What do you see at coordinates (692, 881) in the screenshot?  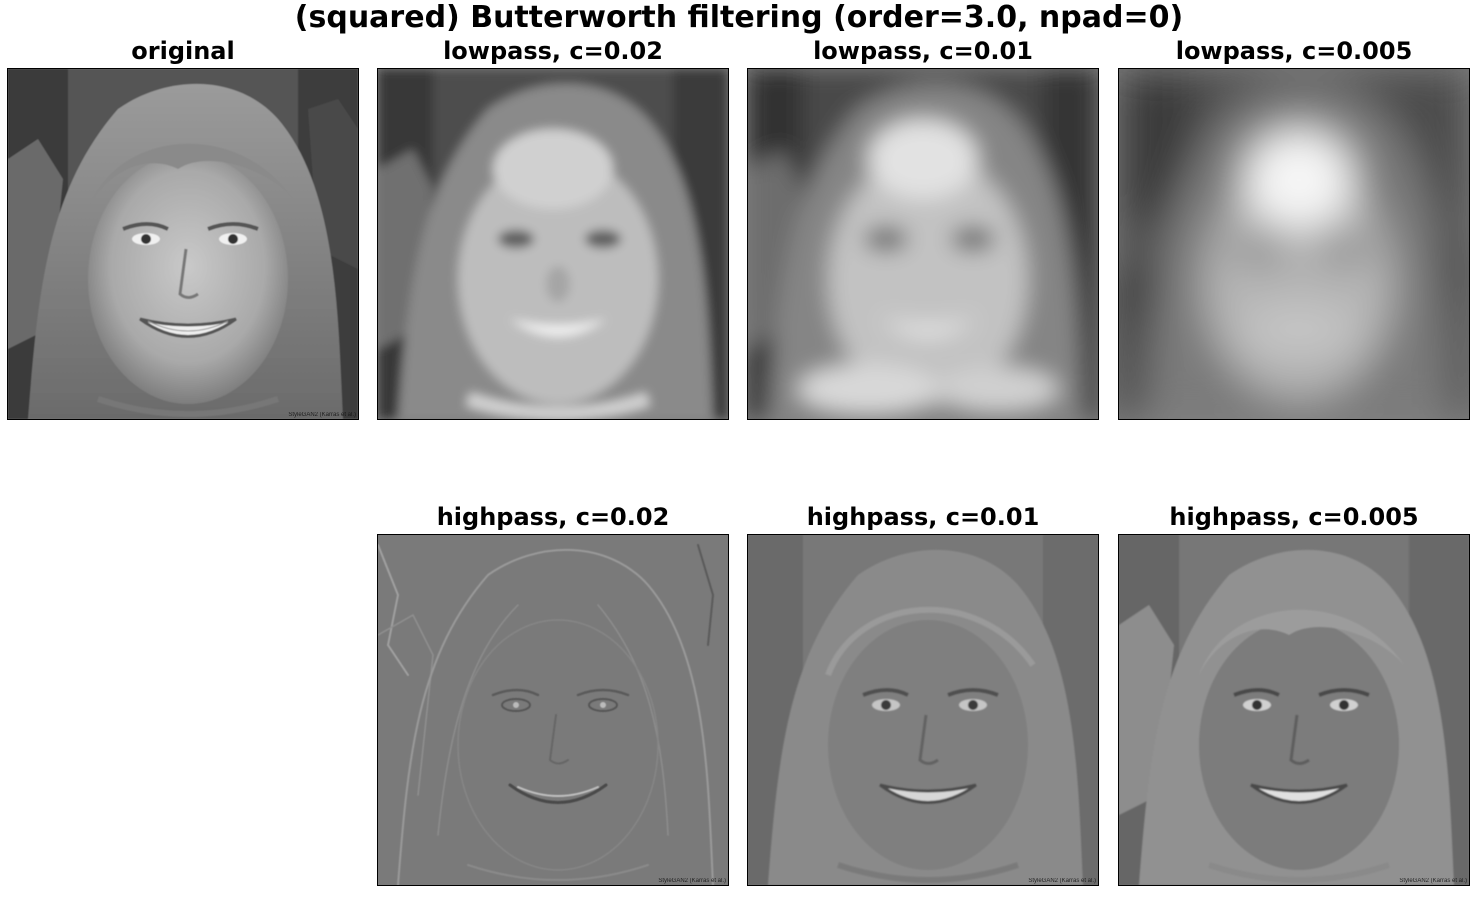 I see `watermark-highpass-002: StyleGAN2 (Karras et al.)` at bounding box center [692, 881].